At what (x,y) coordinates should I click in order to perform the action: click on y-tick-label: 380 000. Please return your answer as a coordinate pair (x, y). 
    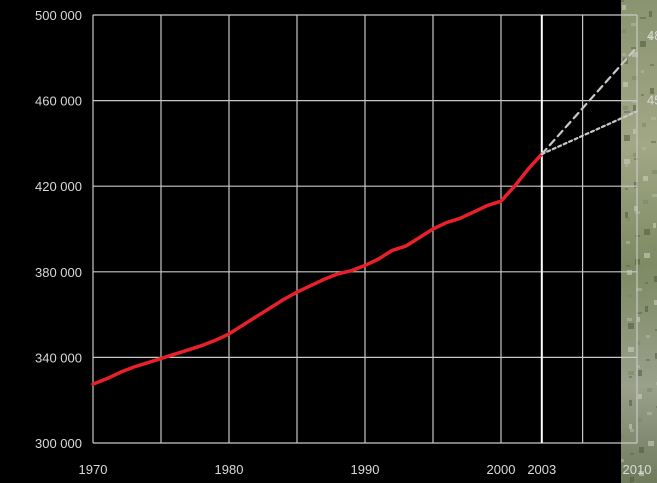
    Looking at the image, I should click on (58, 272).